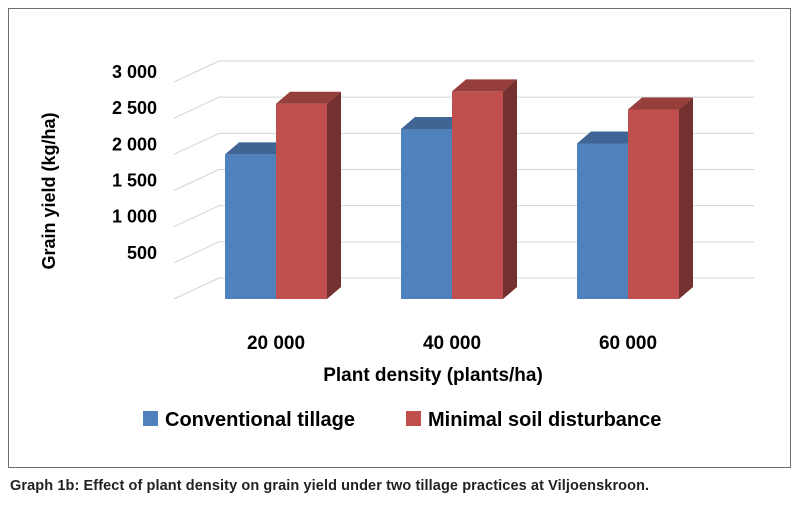 Image resolution: width=800 pixels, height=505 pixels. Describe the element at coordinates (628, 343) in the screenshot. I see `x-tick-label: 60 000` at that location.